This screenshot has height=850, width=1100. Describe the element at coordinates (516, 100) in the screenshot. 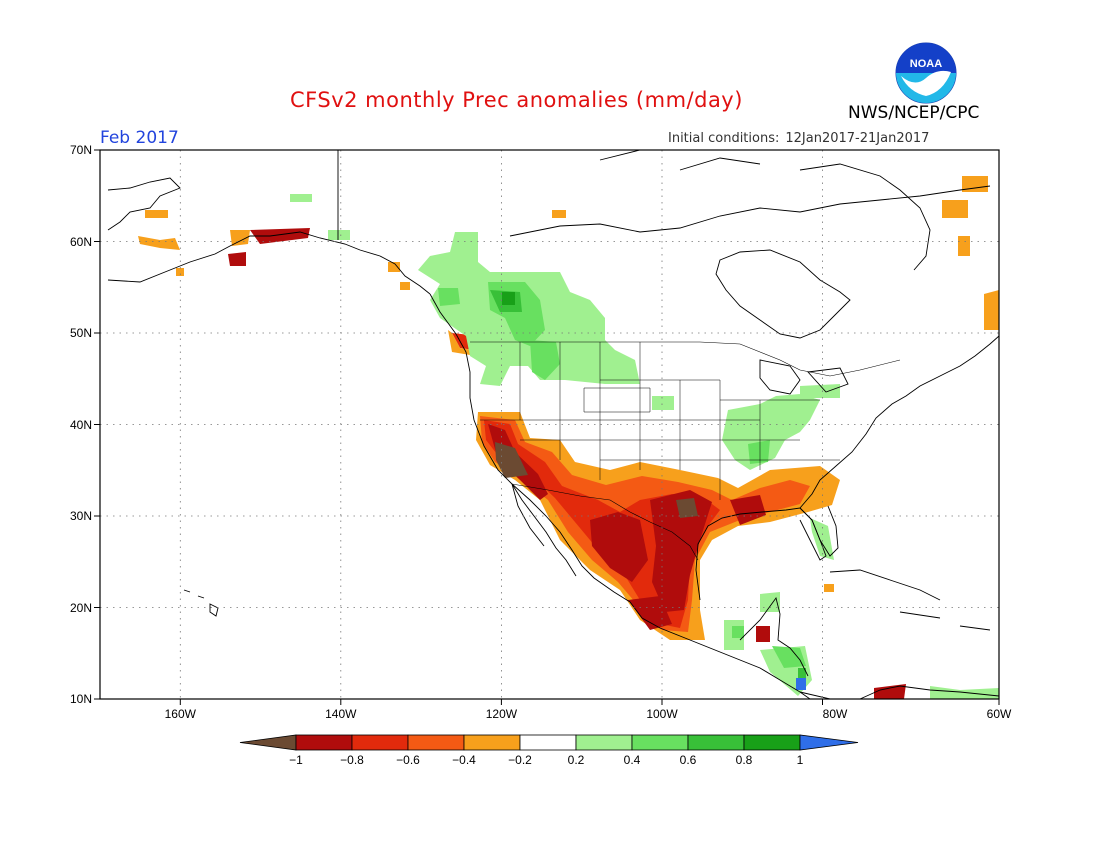

I see `chart-title: CFSv2 monthly Prec anomalies (mm/day)` at that location.